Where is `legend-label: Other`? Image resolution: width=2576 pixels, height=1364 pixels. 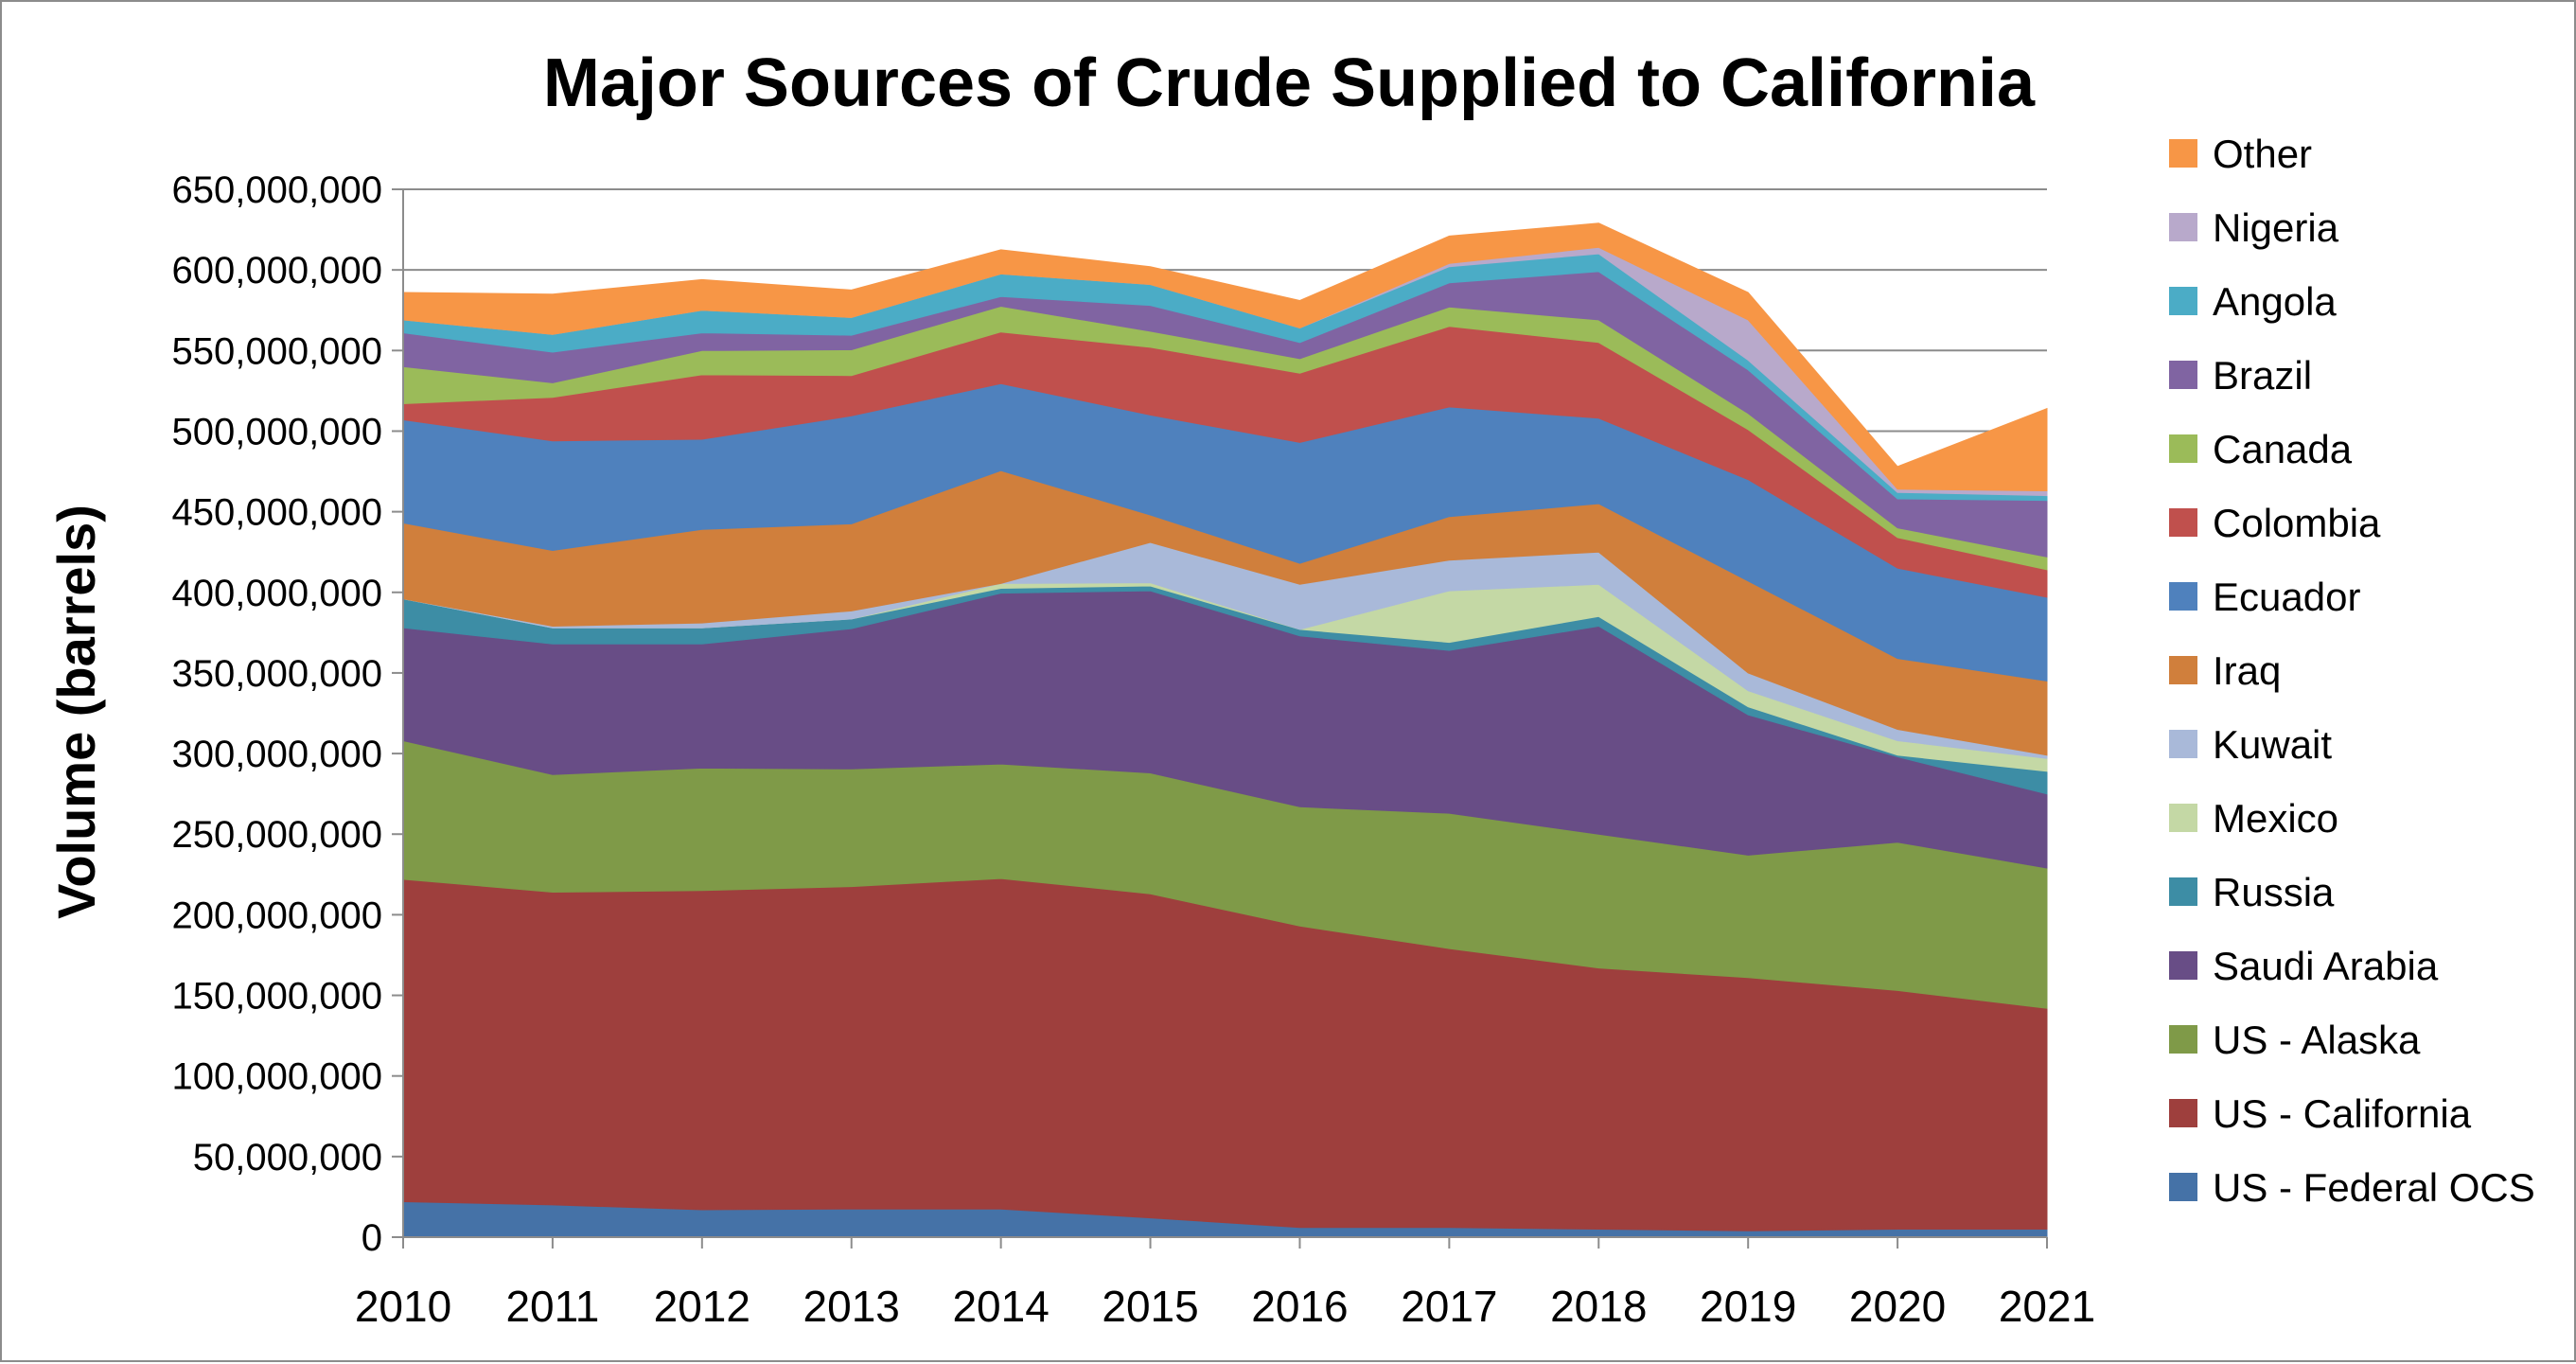 legend-label: Other is located at coordinates (2262, 154).